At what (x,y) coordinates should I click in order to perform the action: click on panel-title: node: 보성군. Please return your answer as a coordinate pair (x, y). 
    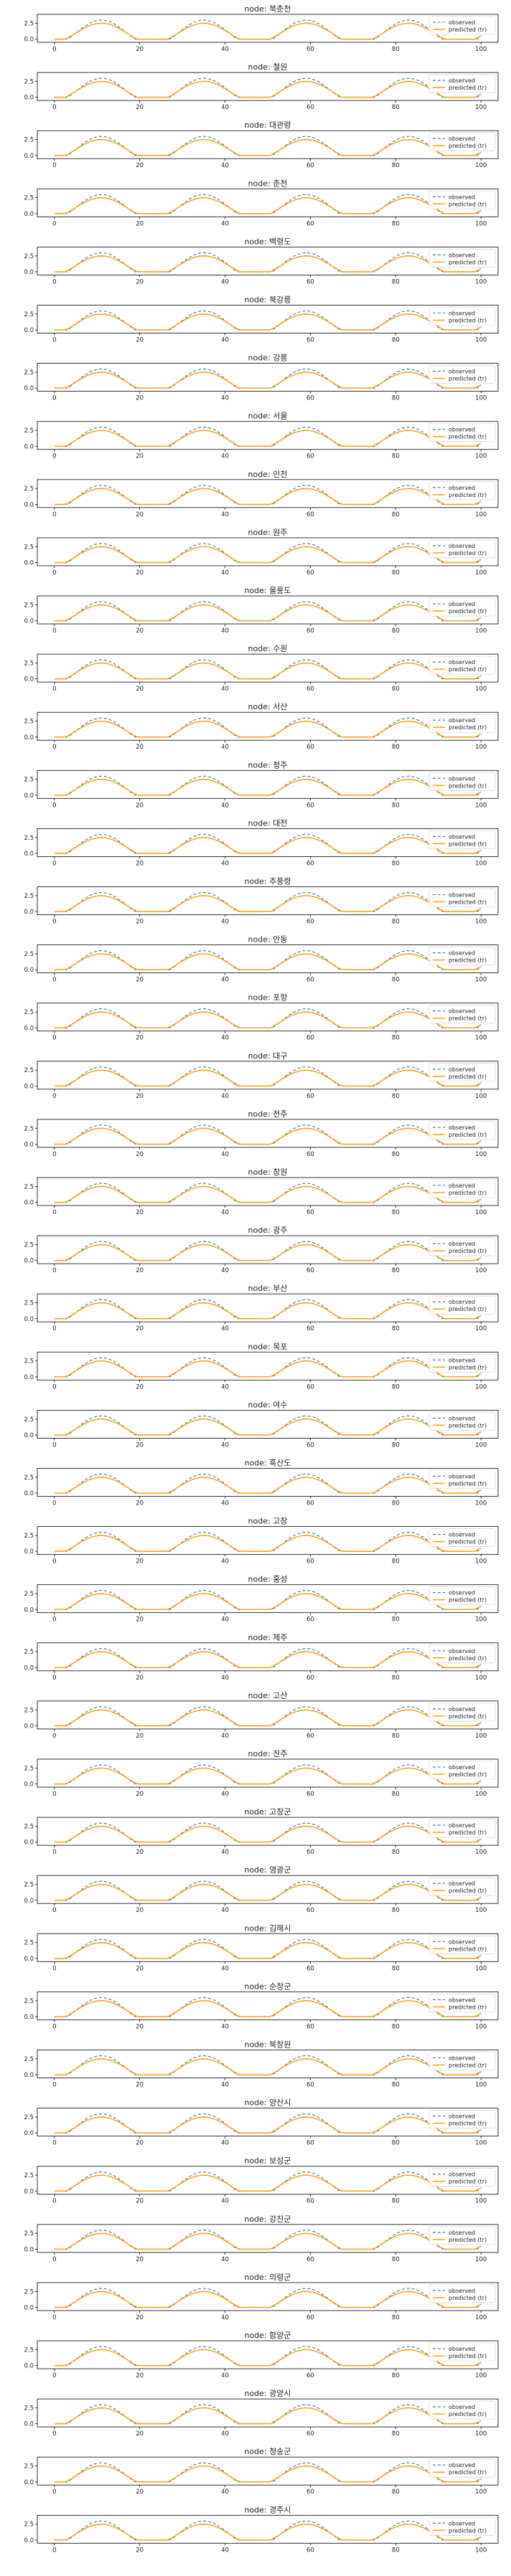
    Looking at the image, I should click on (267, 2161).